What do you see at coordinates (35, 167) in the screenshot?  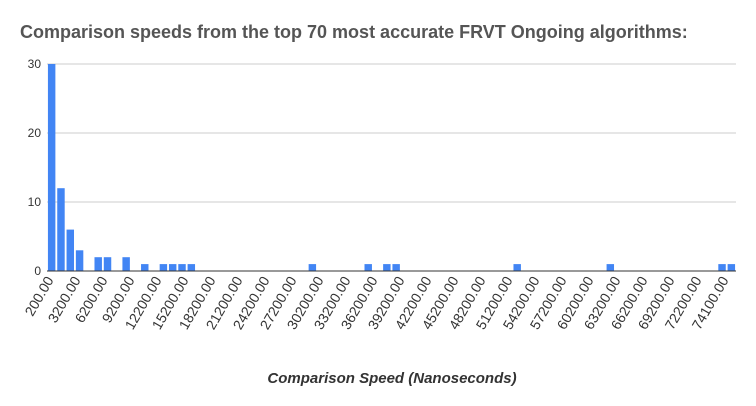 I see `y-axis-ticks: 0 10 20 30` at bounding box center [35, 167].